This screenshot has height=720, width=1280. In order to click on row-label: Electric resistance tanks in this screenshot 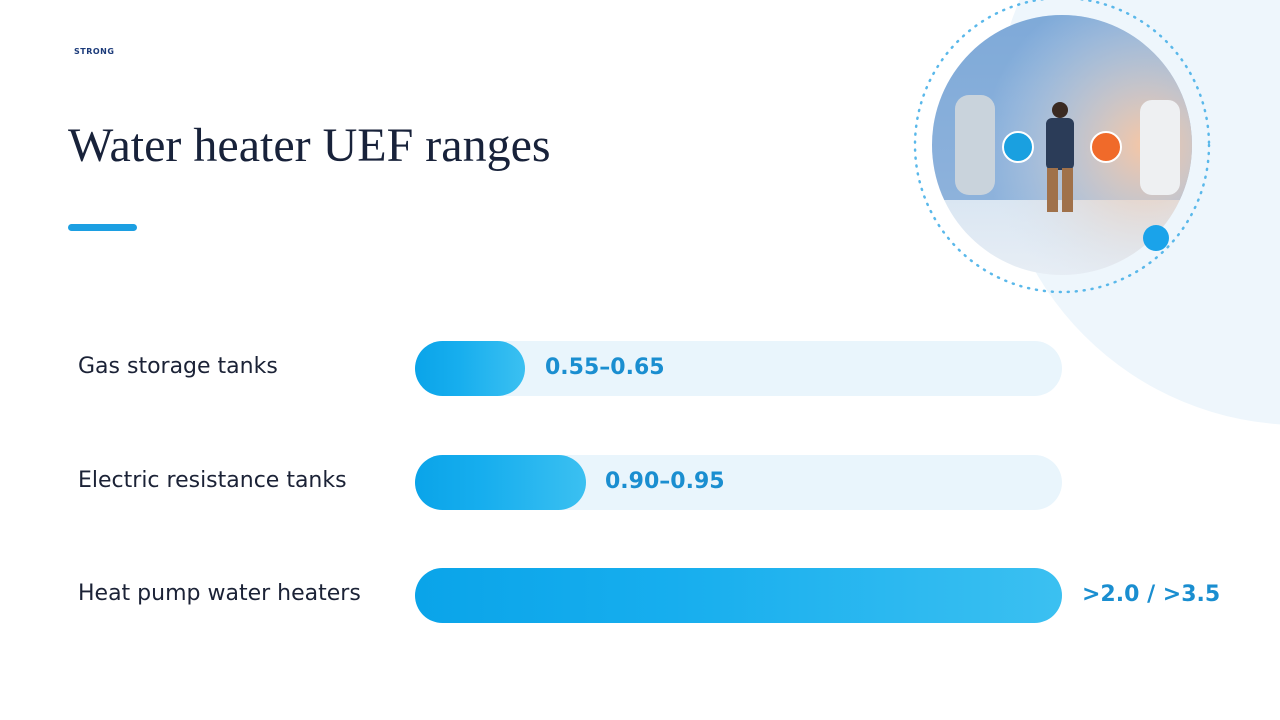, I will do `click(212, 480)`.